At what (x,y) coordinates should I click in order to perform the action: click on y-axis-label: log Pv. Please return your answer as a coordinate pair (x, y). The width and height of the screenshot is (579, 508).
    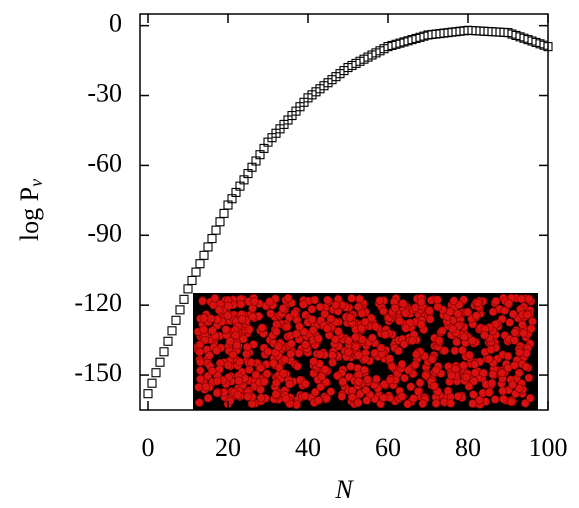
    Looking at the image, I should click on (30, 210).